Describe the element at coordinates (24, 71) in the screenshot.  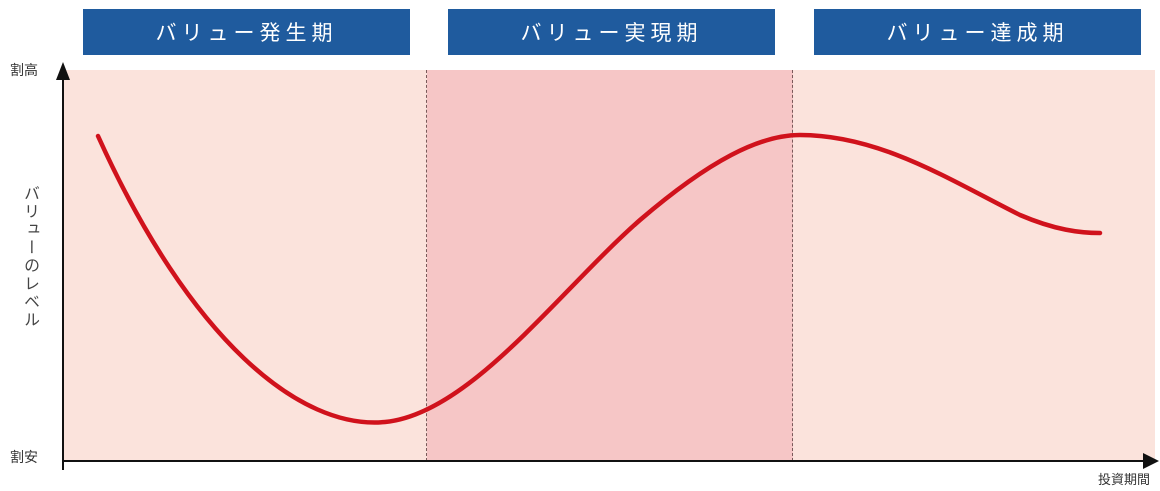
I see `y-axis-high-label: 割高` at that location.